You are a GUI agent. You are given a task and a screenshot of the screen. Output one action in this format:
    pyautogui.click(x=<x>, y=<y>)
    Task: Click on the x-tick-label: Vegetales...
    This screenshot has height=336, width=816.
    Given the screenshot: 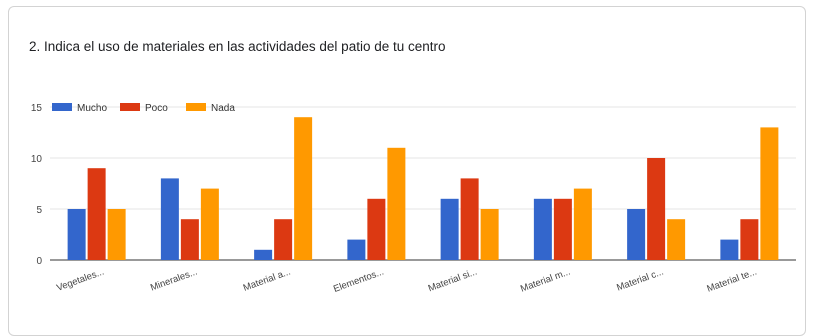 What is the action you would take?
    pyautogui.click(x=80, y=279)
    